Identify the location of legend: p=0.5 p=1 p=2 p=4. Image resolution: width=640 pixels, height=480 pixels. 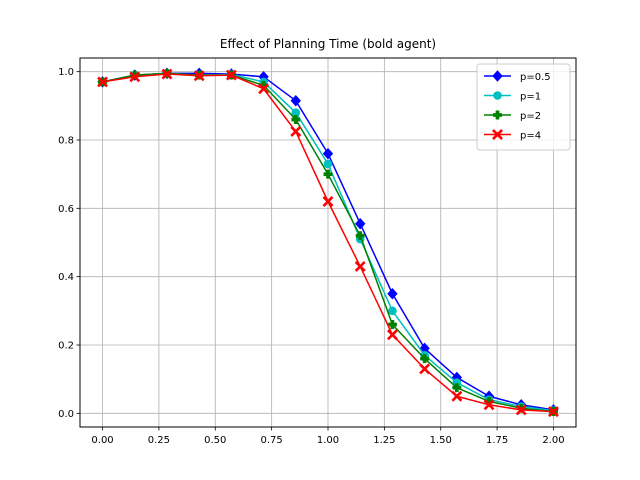
(523, 107).